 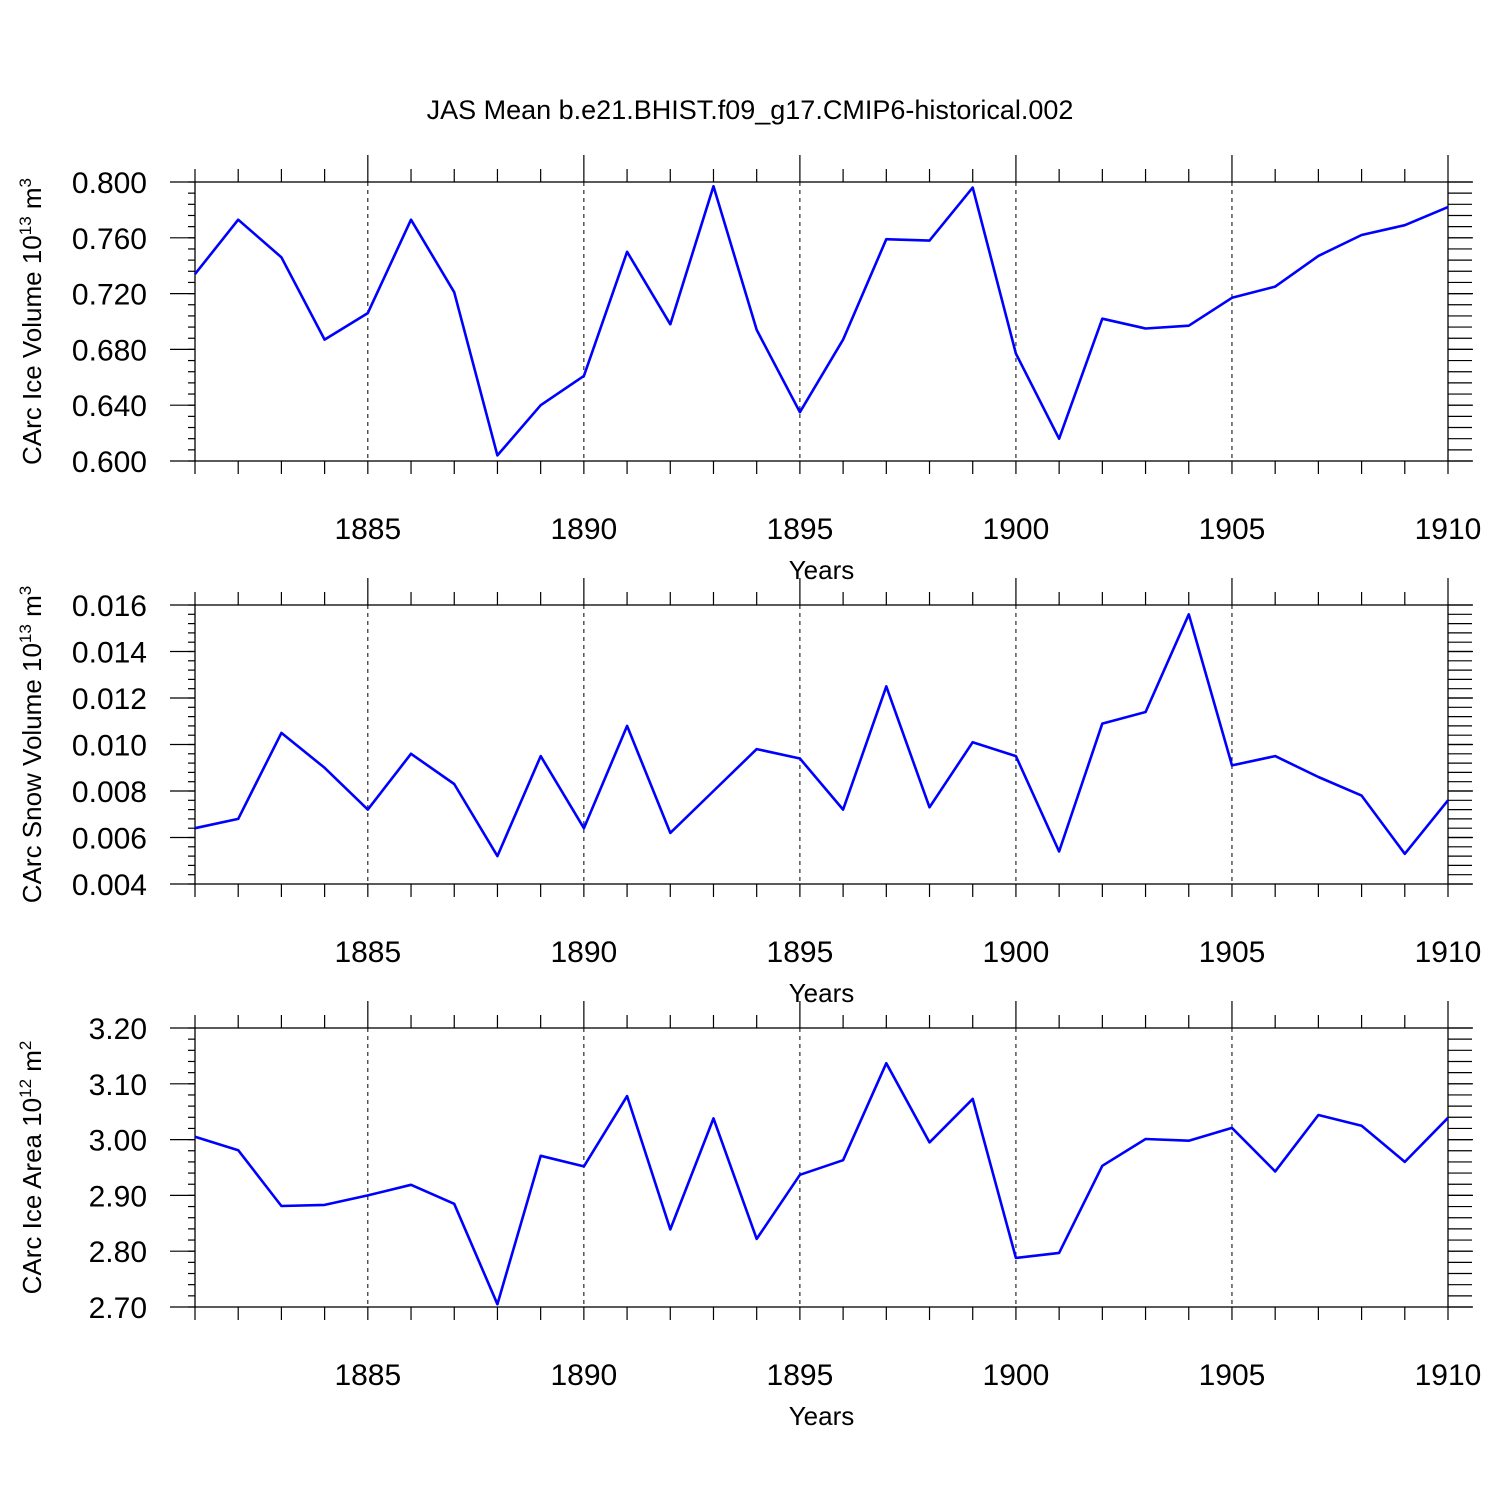 I want to click on y-tick-label: 0.010, so click(x=109, y=746).